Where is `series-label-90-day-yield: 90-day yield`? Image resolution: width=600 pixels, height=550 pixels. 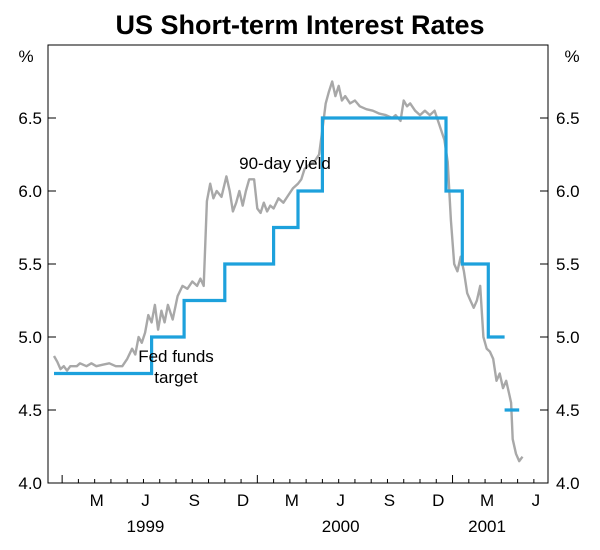 series-label-90-day-yield: 90-day yield is located at coordinates (285, 163).